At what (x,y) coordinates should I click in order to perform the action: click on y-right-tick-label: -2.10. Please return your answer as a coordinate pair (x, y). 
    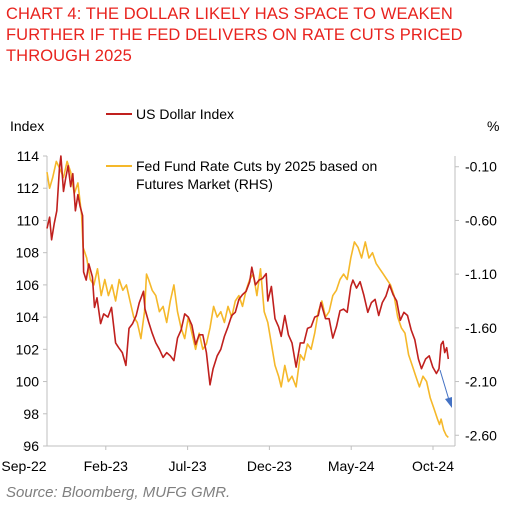
    Looking at the image, I should click on (481, 382).